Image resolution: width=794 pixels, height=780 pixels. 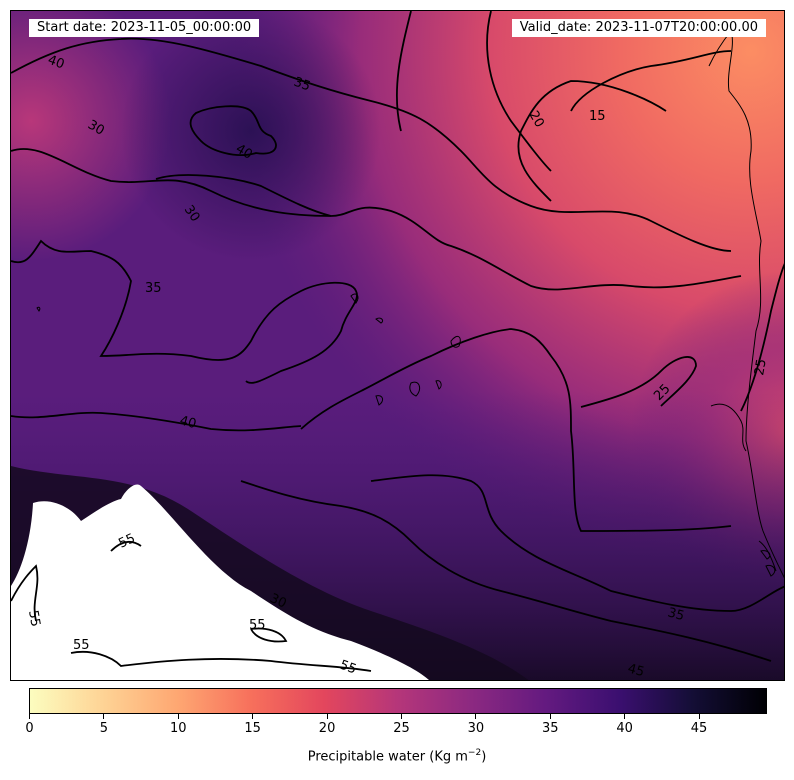 What do you see at coordinates (484, 757) in the screenshot?
I see `colorbar-label-close: )` at bounding box center [484, 757].